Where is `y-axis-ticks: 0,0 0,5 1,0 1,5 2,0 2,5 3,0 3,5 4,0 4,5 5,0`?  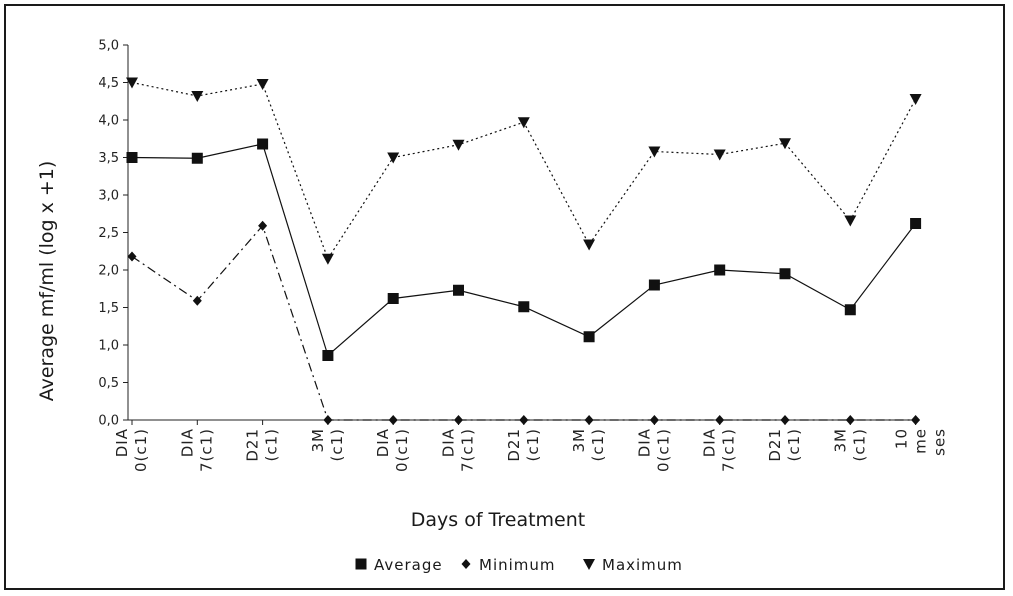 y-axis-ticks: 0,0 0,5 1,0 1,5 2,0 2,5 3,0 3,5 4,0 4,5 5,0 is located at coordinates (113, 234).